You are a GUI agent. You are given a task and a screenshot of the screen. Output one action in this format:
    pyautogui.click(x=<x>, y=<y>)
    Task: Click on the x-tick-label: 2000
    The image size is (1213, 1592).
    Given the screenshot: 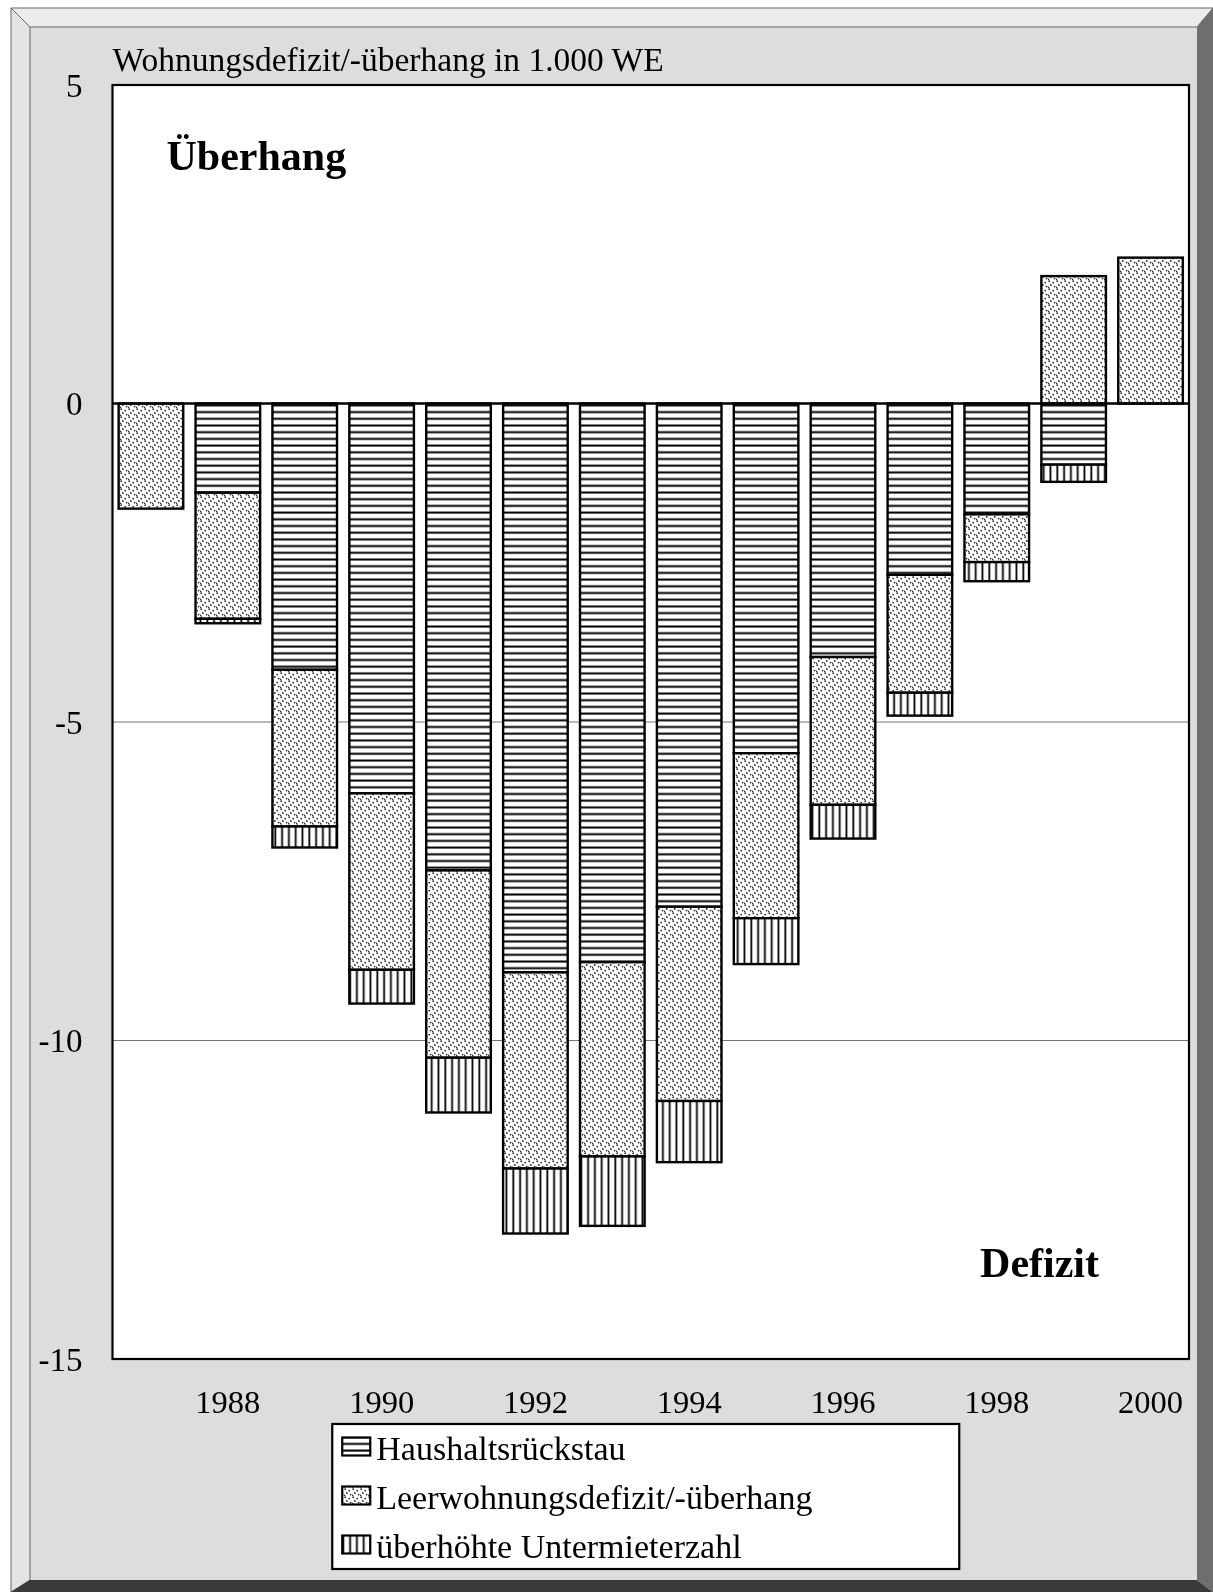 What is the action you would take?
    pyautogui.click(x=1151, y=1402)
    